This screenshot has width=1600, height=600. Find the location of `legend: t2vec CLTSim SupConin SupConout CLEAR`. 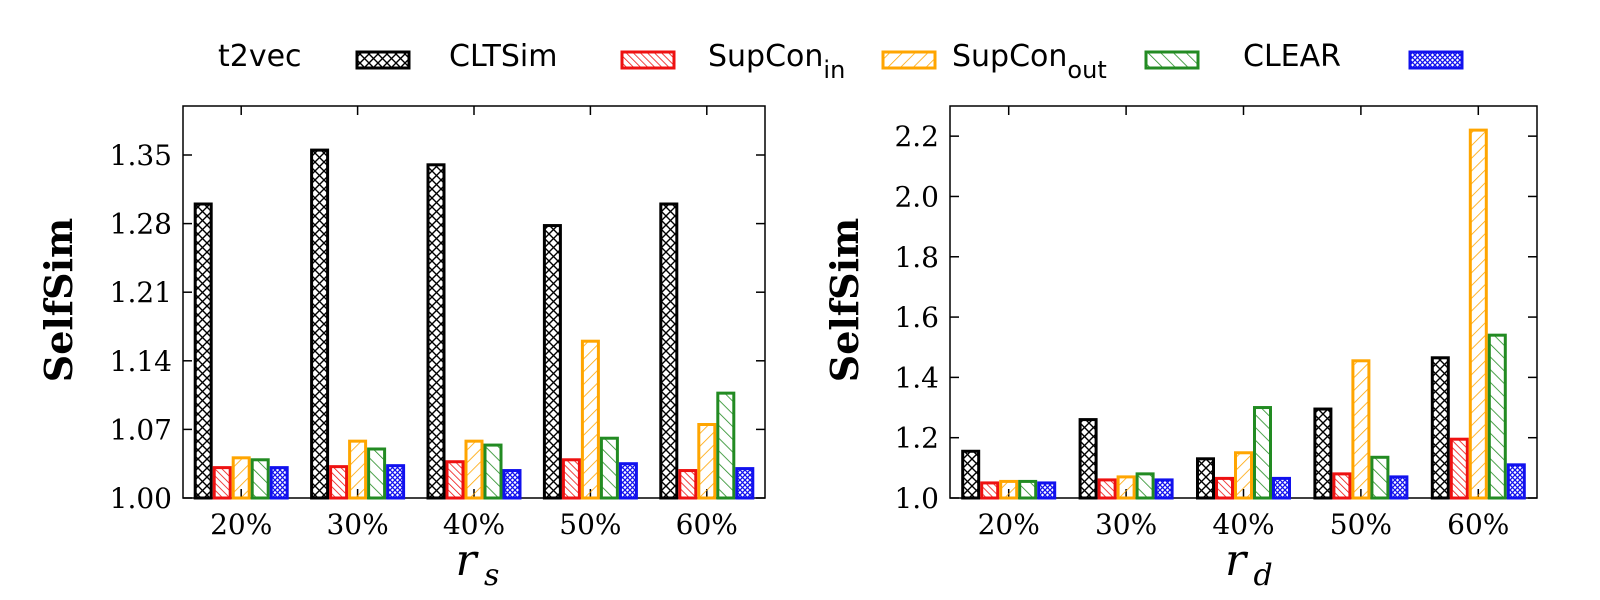

legend: t2vec CLTSim SupConin SupConout CLEAR is located at coordinates (841, 61).